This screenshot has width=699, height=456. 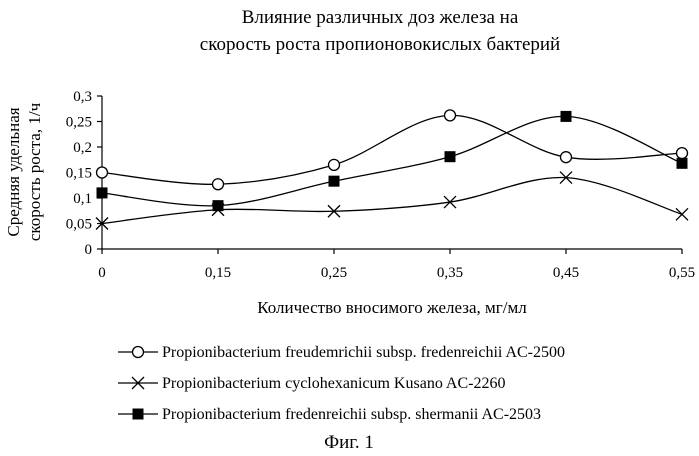 What do you see at coordinates (79, 174) in the screenshot?
I see `y-tick-label: 0,15` at bounding box center [79, 174].